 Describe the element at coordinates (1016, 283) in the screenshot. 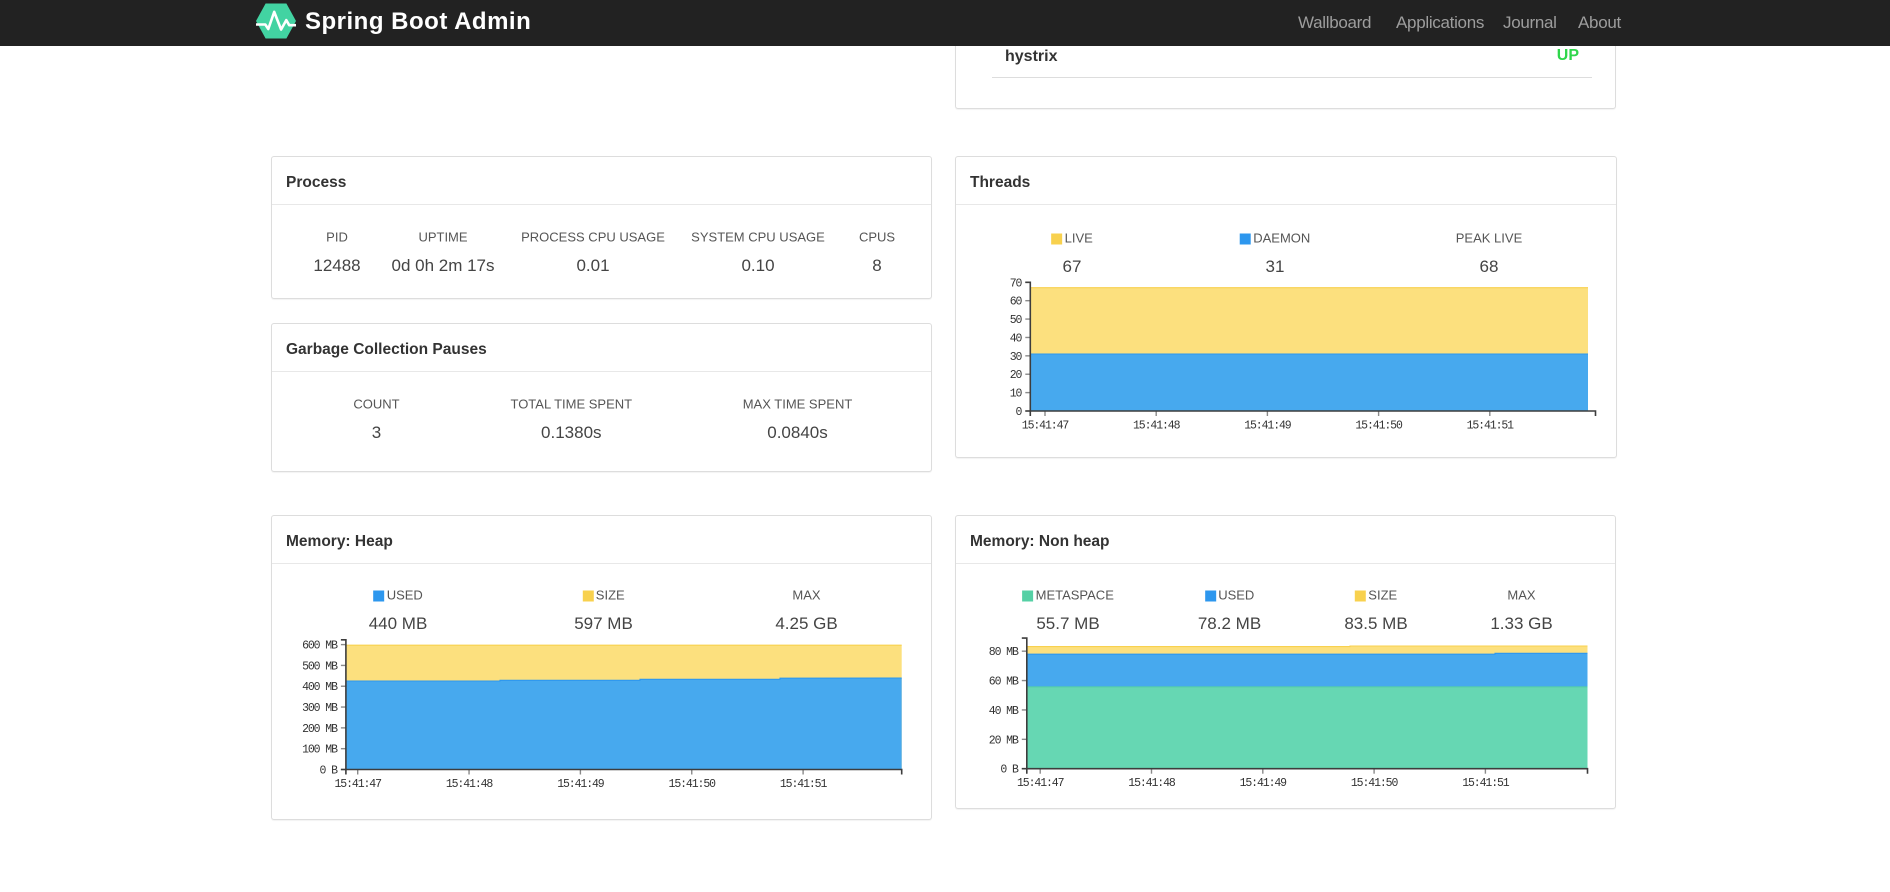

I see `svg-text: 70` at that location.